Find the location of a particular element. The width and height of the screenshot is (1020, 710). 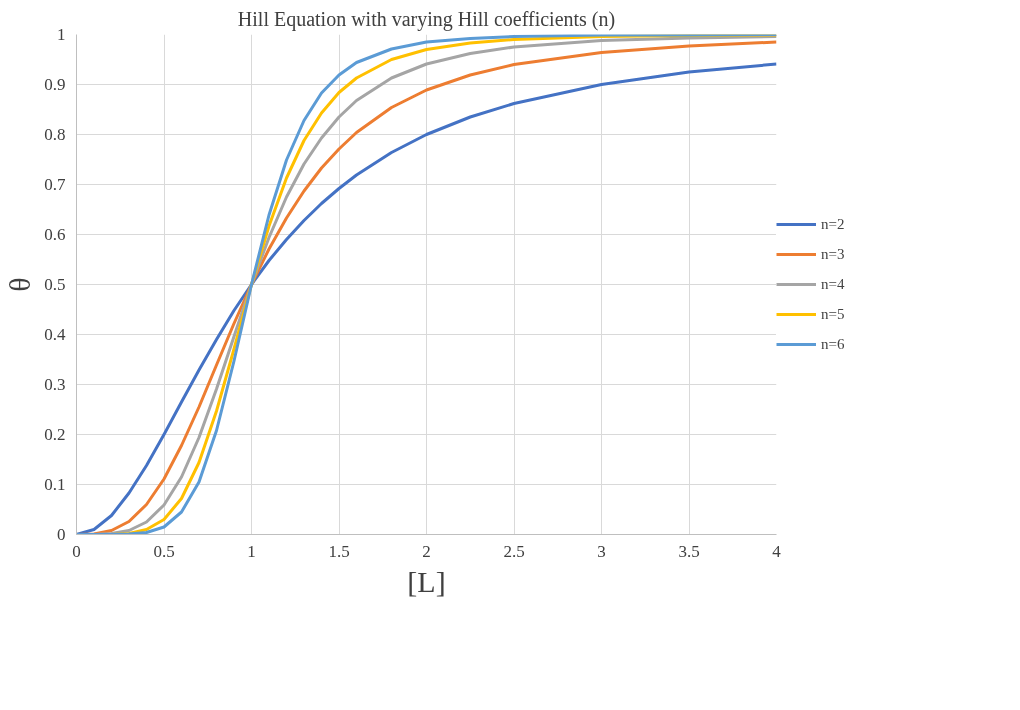

y-tick-label: 0.5 is located at coordinates (55, 284).